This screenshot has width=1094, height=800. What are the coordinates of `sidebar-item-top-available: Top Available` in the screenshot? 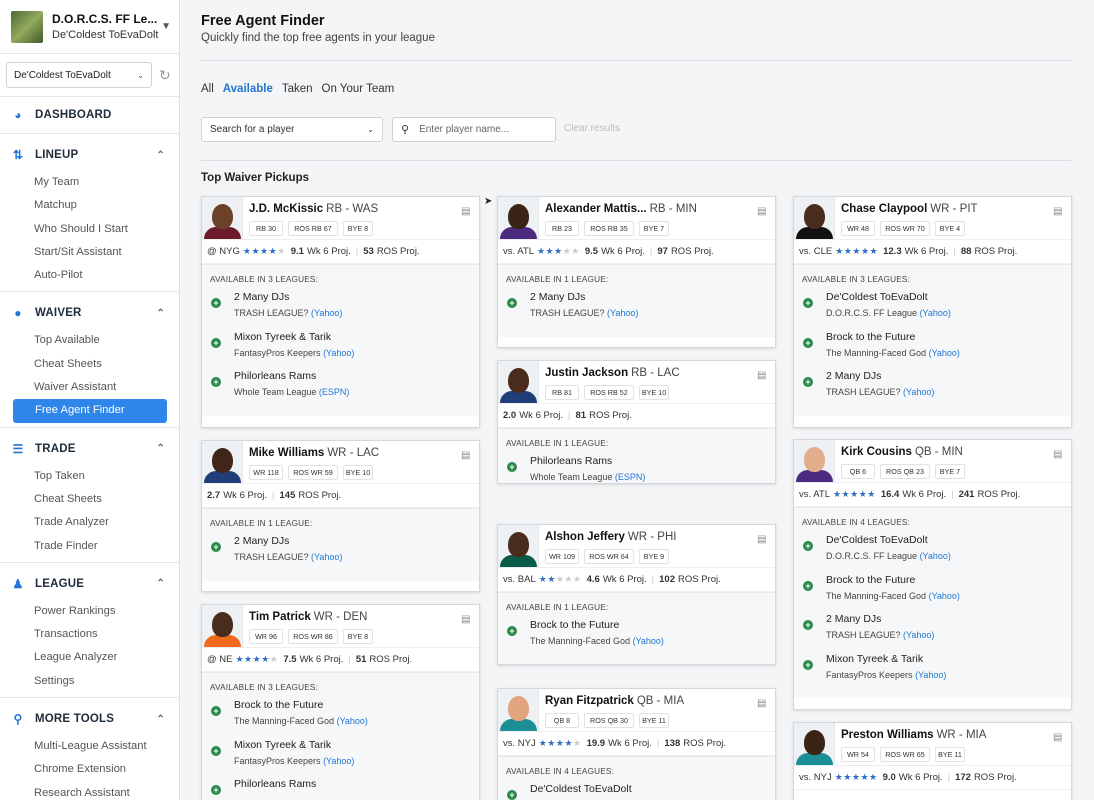 It's located at (67, 340).